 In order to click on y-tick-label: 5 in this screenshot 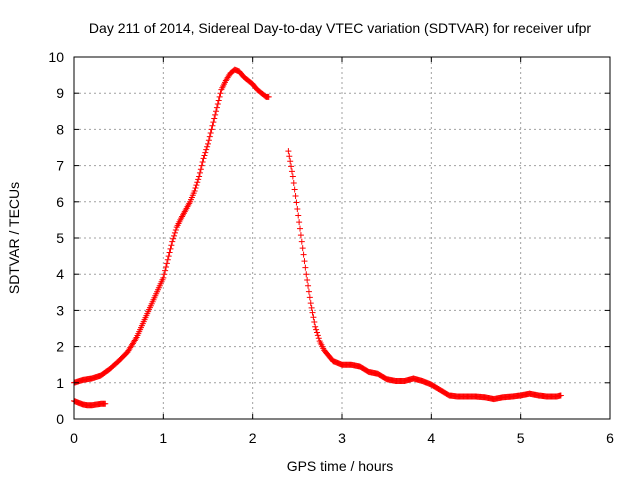, I will do `click(60, 238)`.